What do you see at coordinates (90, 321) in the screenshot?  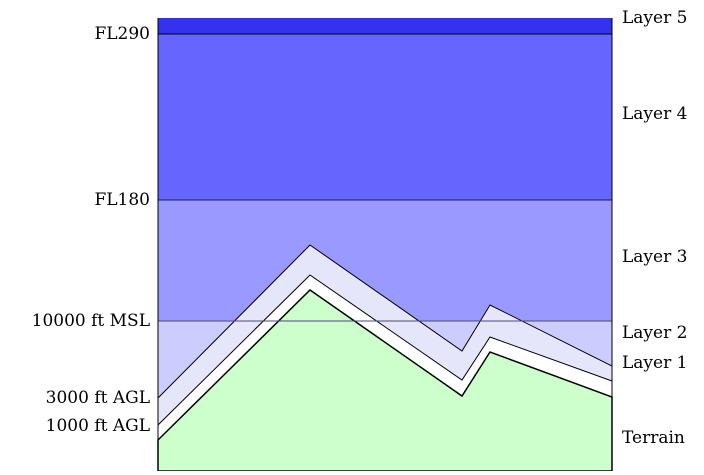 I see `msl-10000-label: 10000 ft MSL` at bounding box center [90, 321].